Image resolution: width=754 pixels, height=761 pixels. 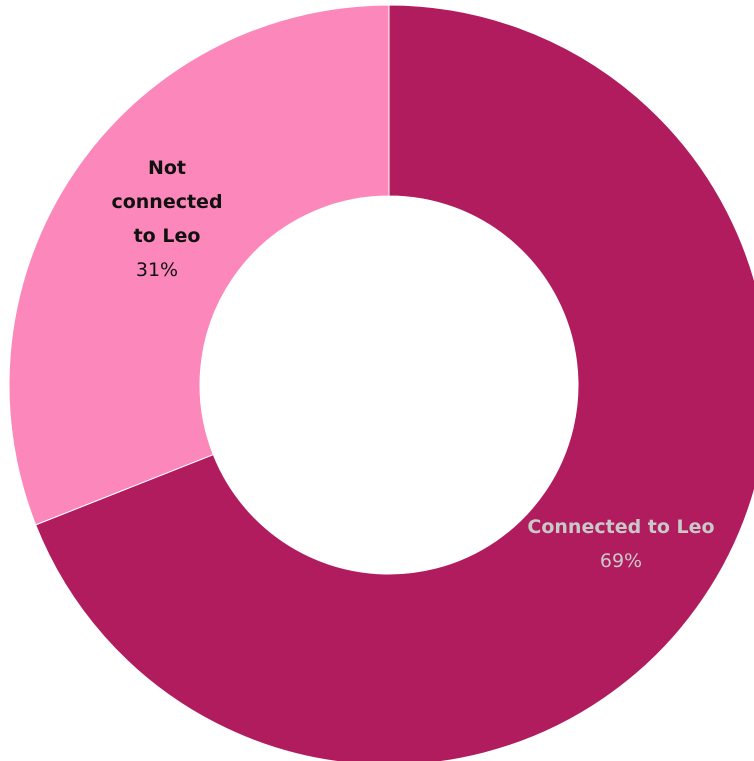 I want to click on slice-label: Not connected to Leo, so click(x=166, y=202).